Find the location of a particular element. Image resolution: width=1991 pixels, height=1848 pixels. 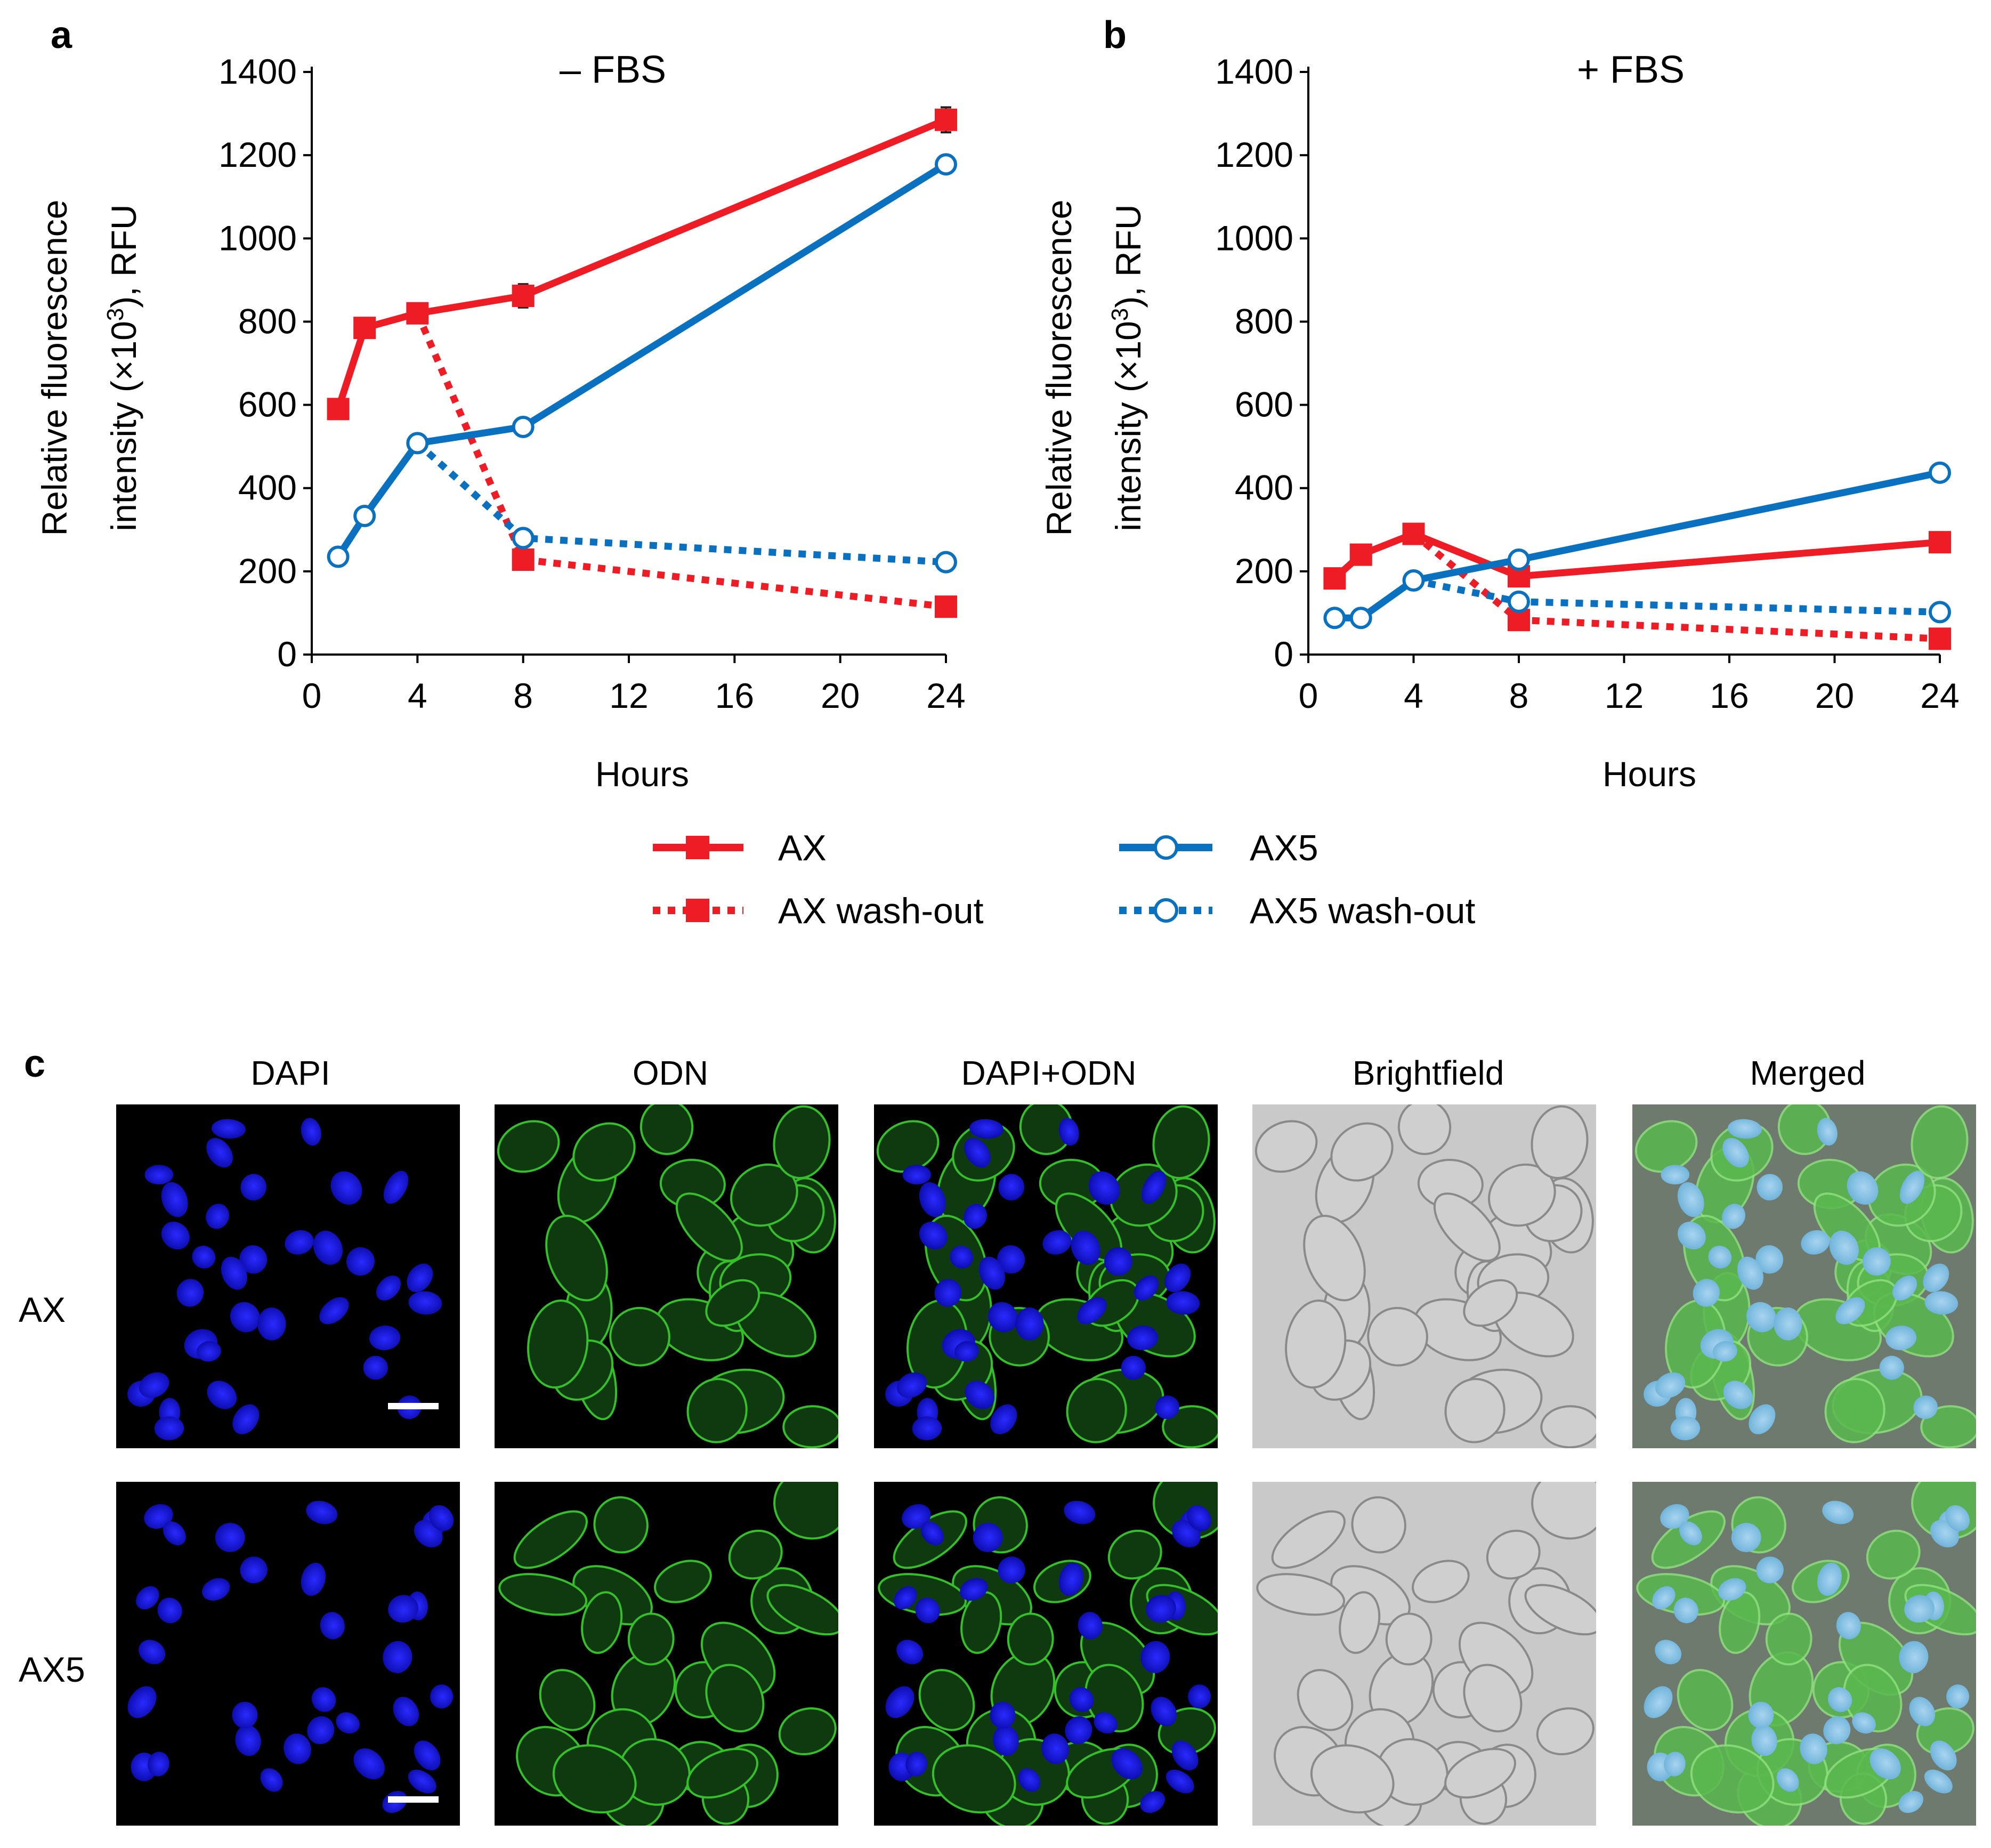

chart-a-x-tick-label: 4 is located at coordinates (417, 695).